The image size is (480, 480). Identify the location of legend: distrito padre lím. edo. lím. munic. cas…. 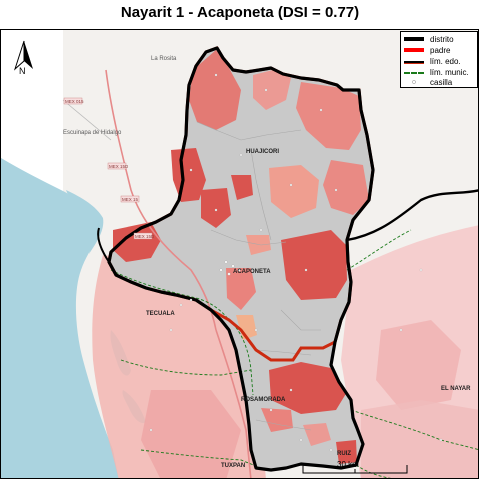
(439, 59).